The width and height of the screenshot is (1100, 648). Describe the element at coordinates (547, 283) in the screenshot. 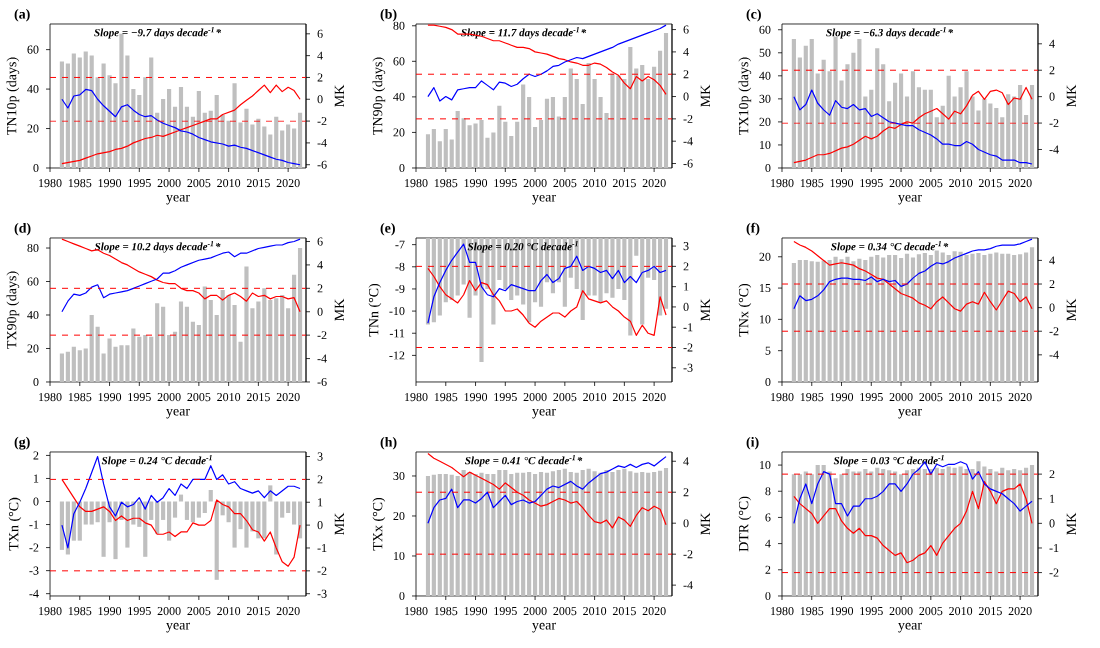

I see `line-series` at that location.